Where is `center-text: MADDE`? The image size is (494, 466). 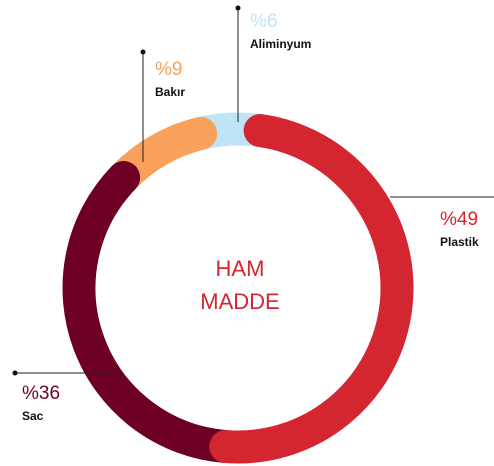
center-text: MADDE is located at coordinates (239, 301).